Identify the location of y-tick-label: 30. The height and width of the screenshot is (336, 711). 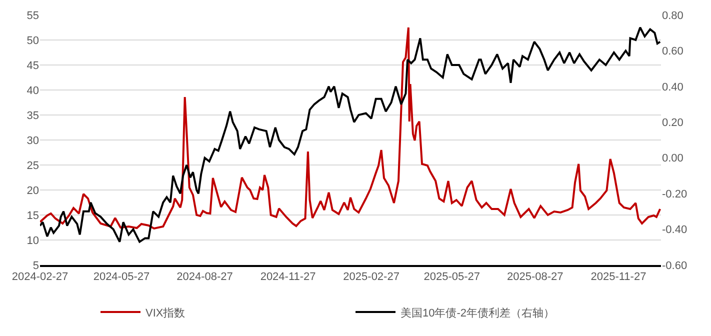
(32, 140).